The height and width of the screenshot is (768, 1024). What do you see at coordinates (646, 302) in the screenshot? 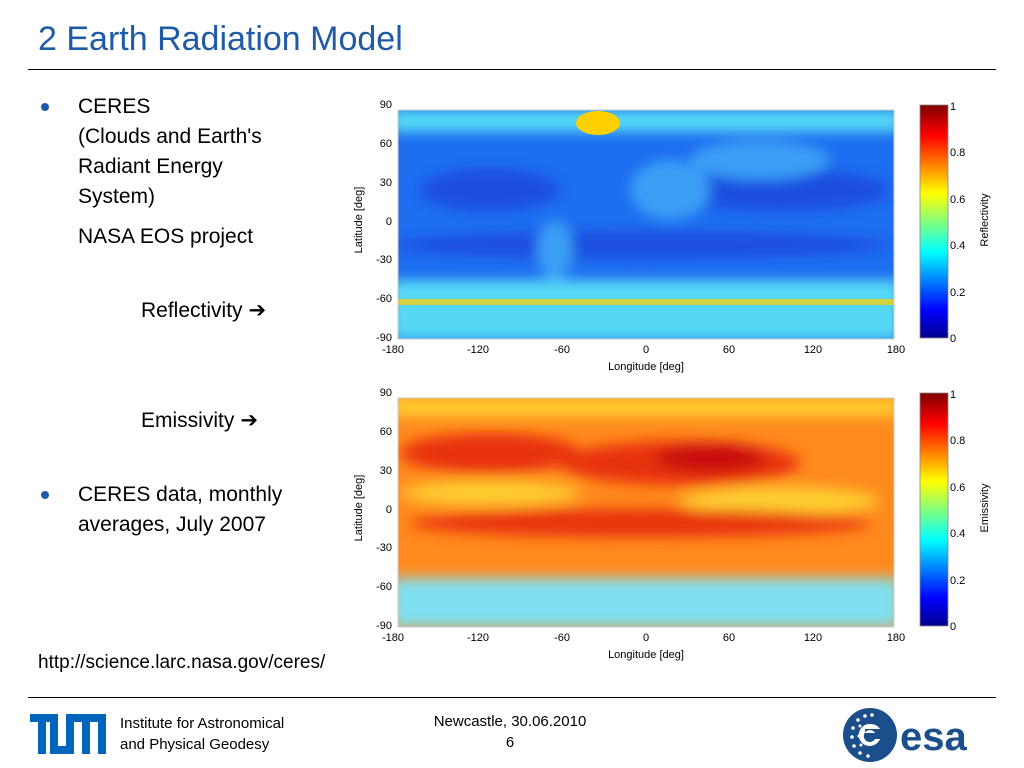
I see `ice-band` at bounding box center [646, 302].